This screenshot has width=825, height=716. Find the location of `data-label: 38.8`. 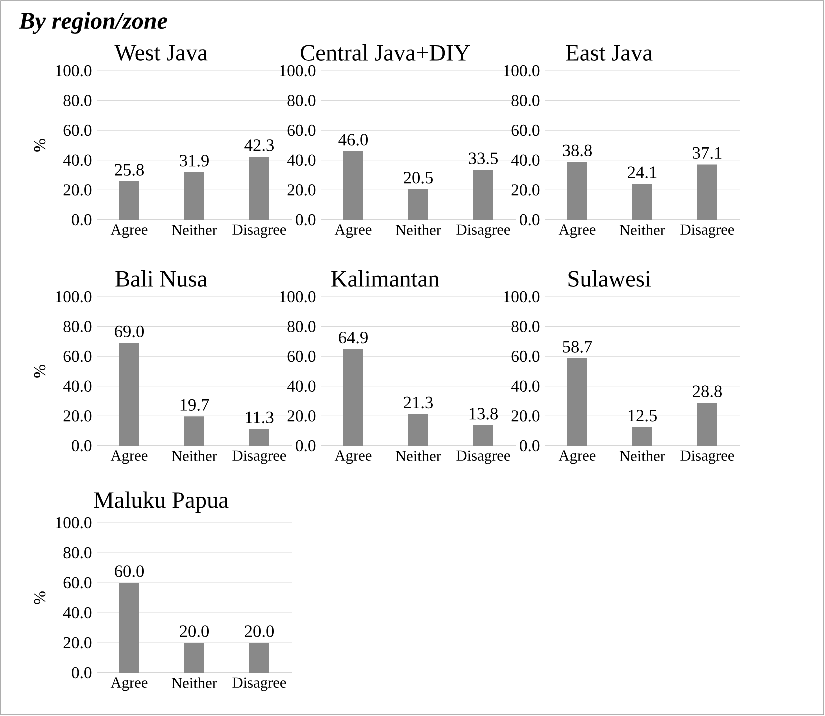

data-label: 38.8 is located at coordinates (577, 150).